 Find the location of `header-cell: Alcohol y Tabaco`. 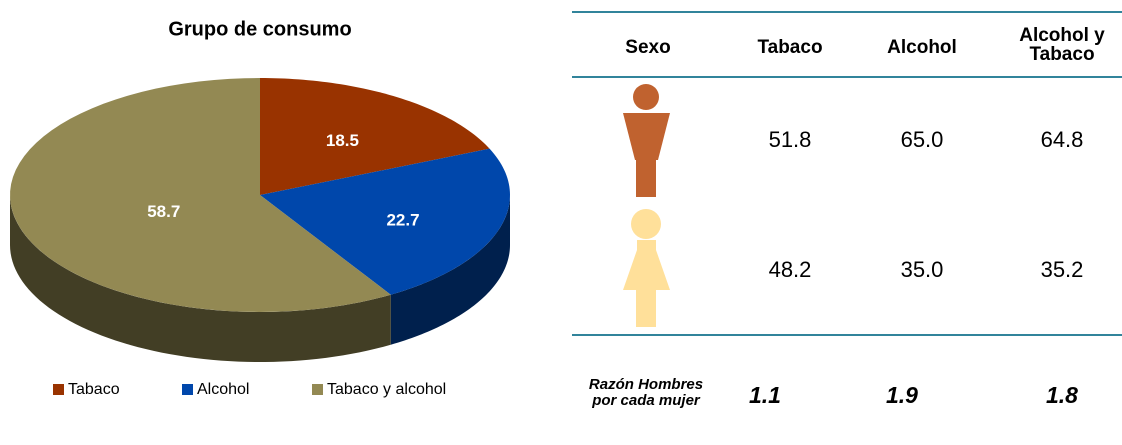

header-cell: Alcohol y Tabaco is located at coordinates (1062, 45).